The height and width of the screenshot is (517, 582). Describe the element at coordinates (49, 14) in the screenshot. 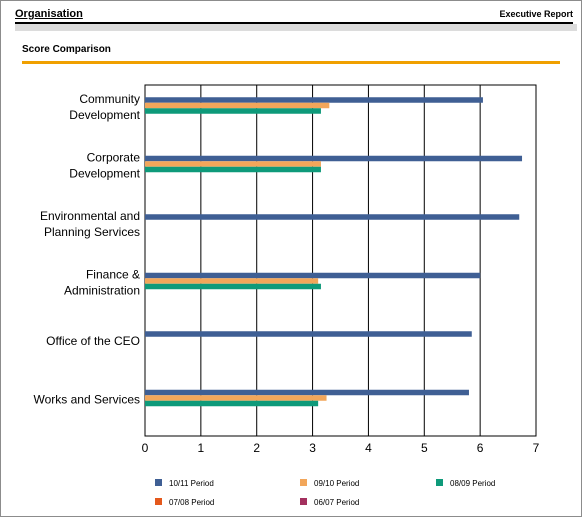

I see `organisation-title: Organisation` at that location.